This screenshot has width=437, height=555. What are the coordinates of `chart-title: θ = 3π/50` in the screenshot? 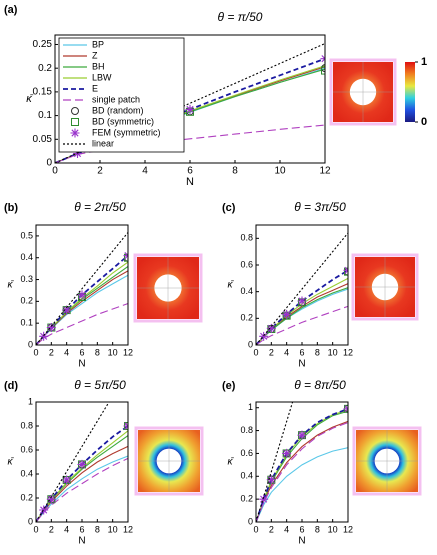 It's located at (320, 207).